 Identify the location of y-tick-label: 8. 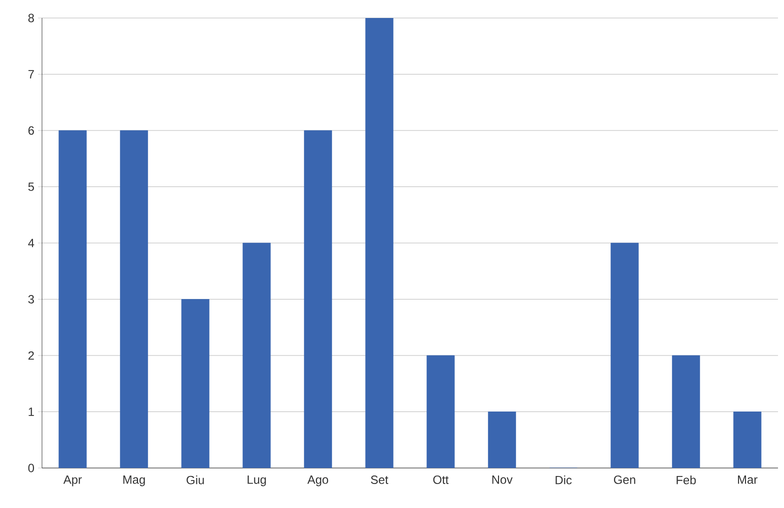
(31, 18).